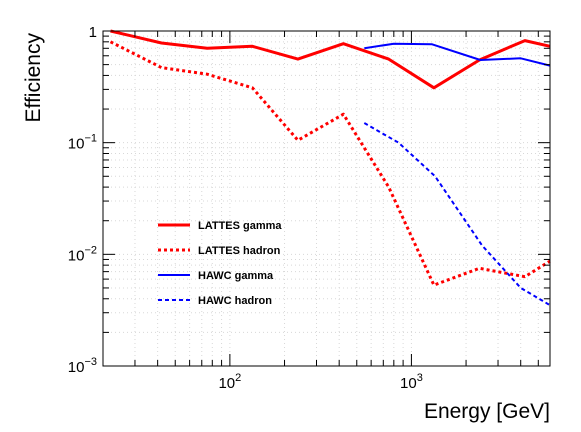 The width and height of the screenshot is (581, 432). I want to click on legend-label: LATTES hadron, so click(239, 251).